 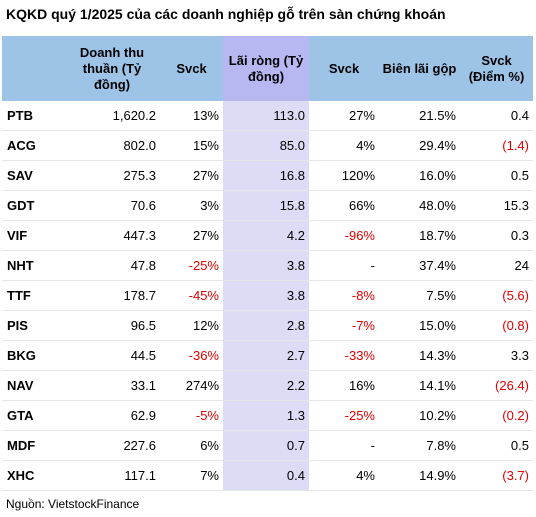 I want to click on cell-revenue: 47.8, so click(x=112, y=265).